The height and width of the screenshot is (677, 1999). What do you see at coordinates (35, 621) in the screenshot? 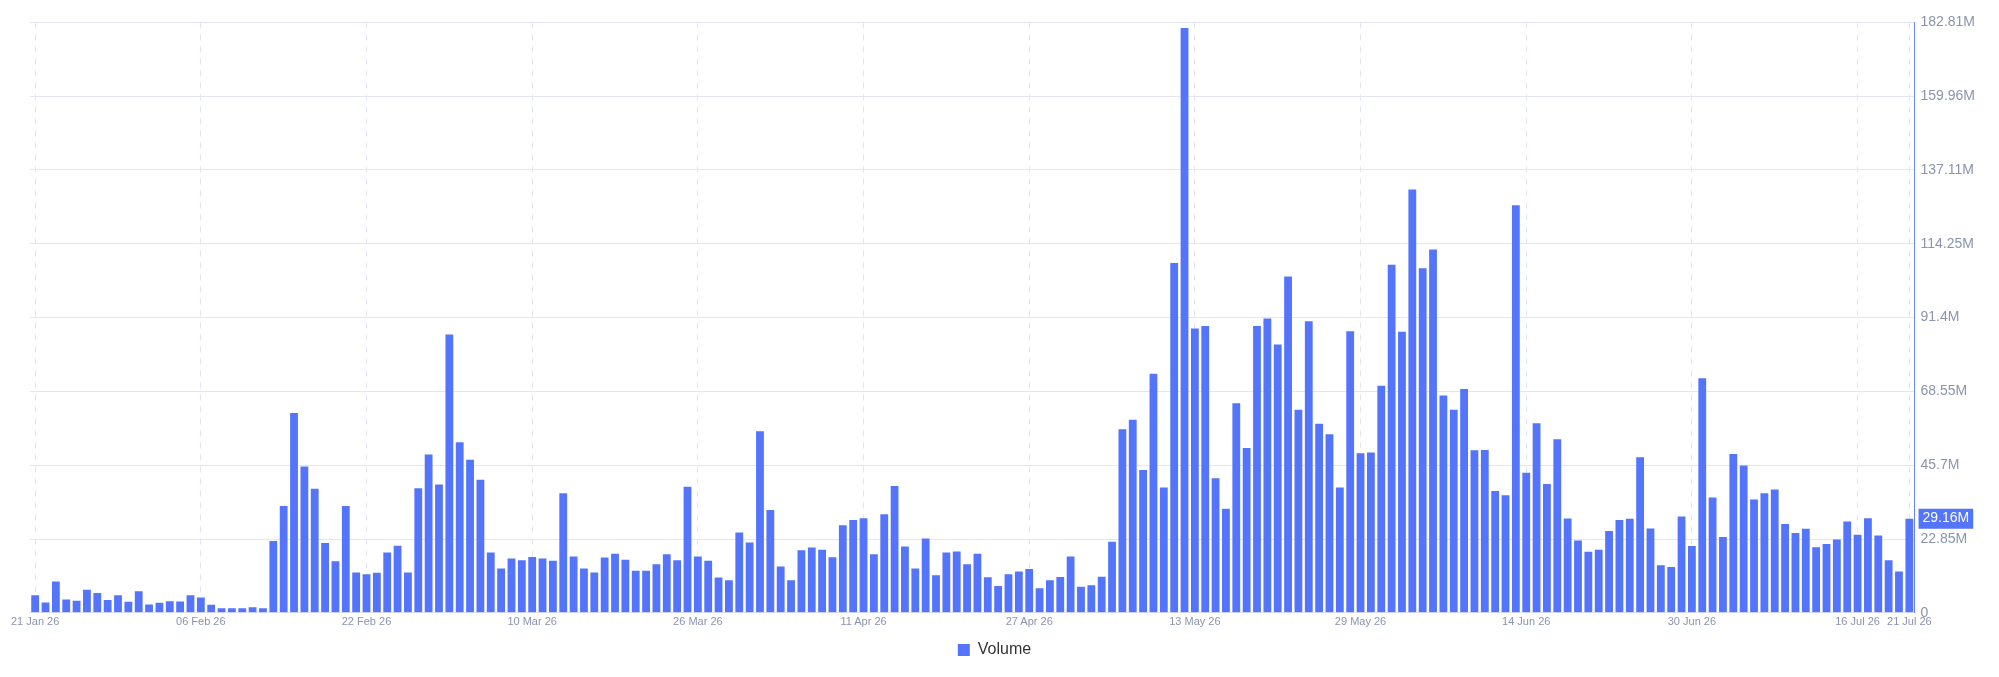
I see `x-tick-label: 21 Jan 26` at bounding box center [35, 621].